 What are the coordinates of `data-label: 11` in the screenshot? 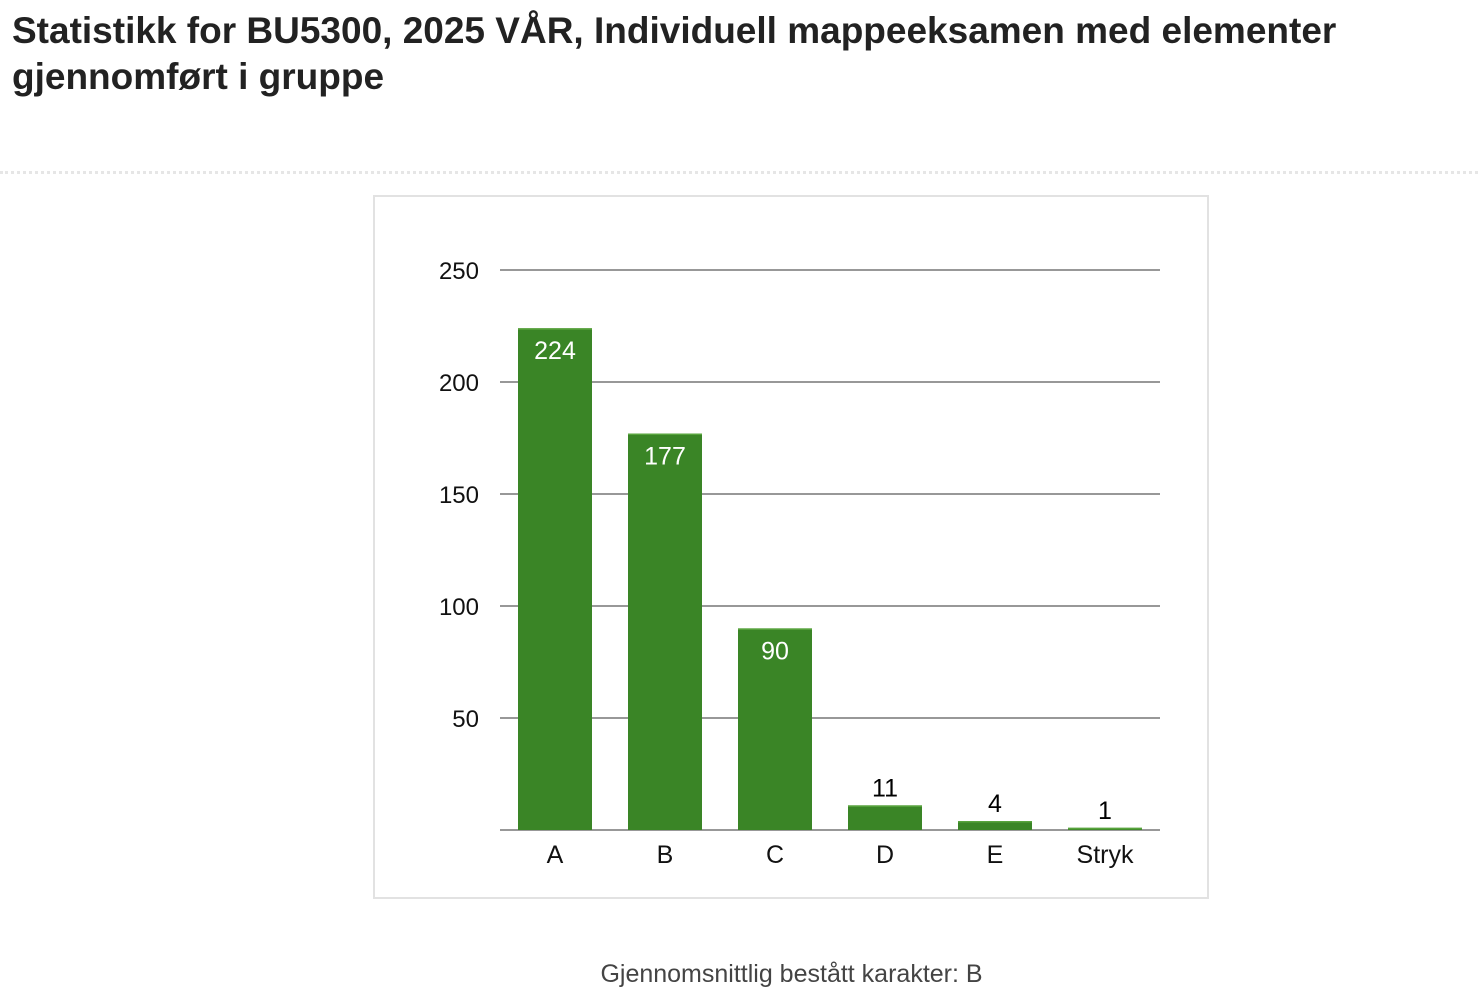 It's located at (885, 788).